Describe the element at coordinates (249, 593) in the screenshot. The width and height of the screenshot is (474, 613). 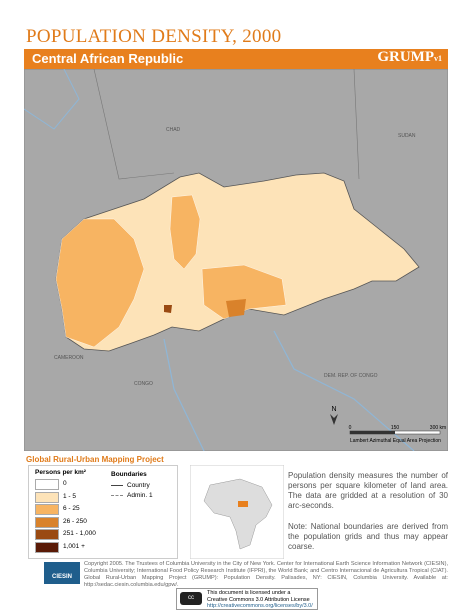
I see `license-line: This document is licensed under a` at that location.